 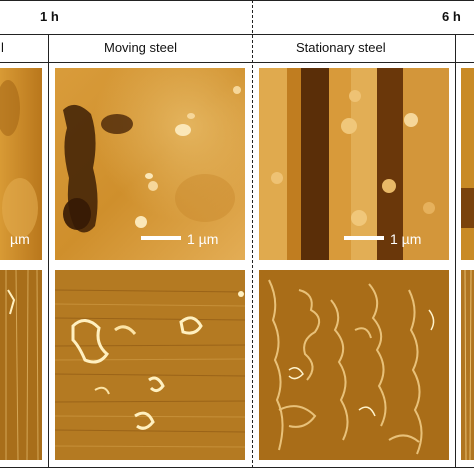 I want to click on column-label-stationary-steel: Stationary steel, so click(x=341, y=47).